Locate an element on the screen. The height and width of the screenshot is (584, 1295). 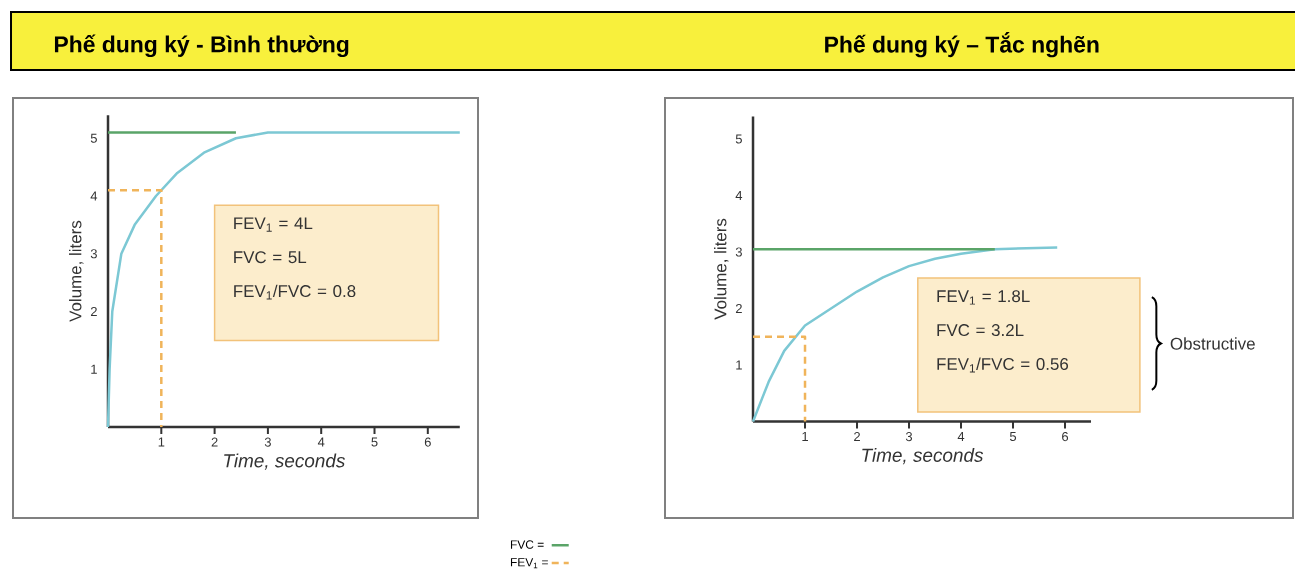
legend-label: FEV$_{1}$ = is located at coordinates (529, 563).